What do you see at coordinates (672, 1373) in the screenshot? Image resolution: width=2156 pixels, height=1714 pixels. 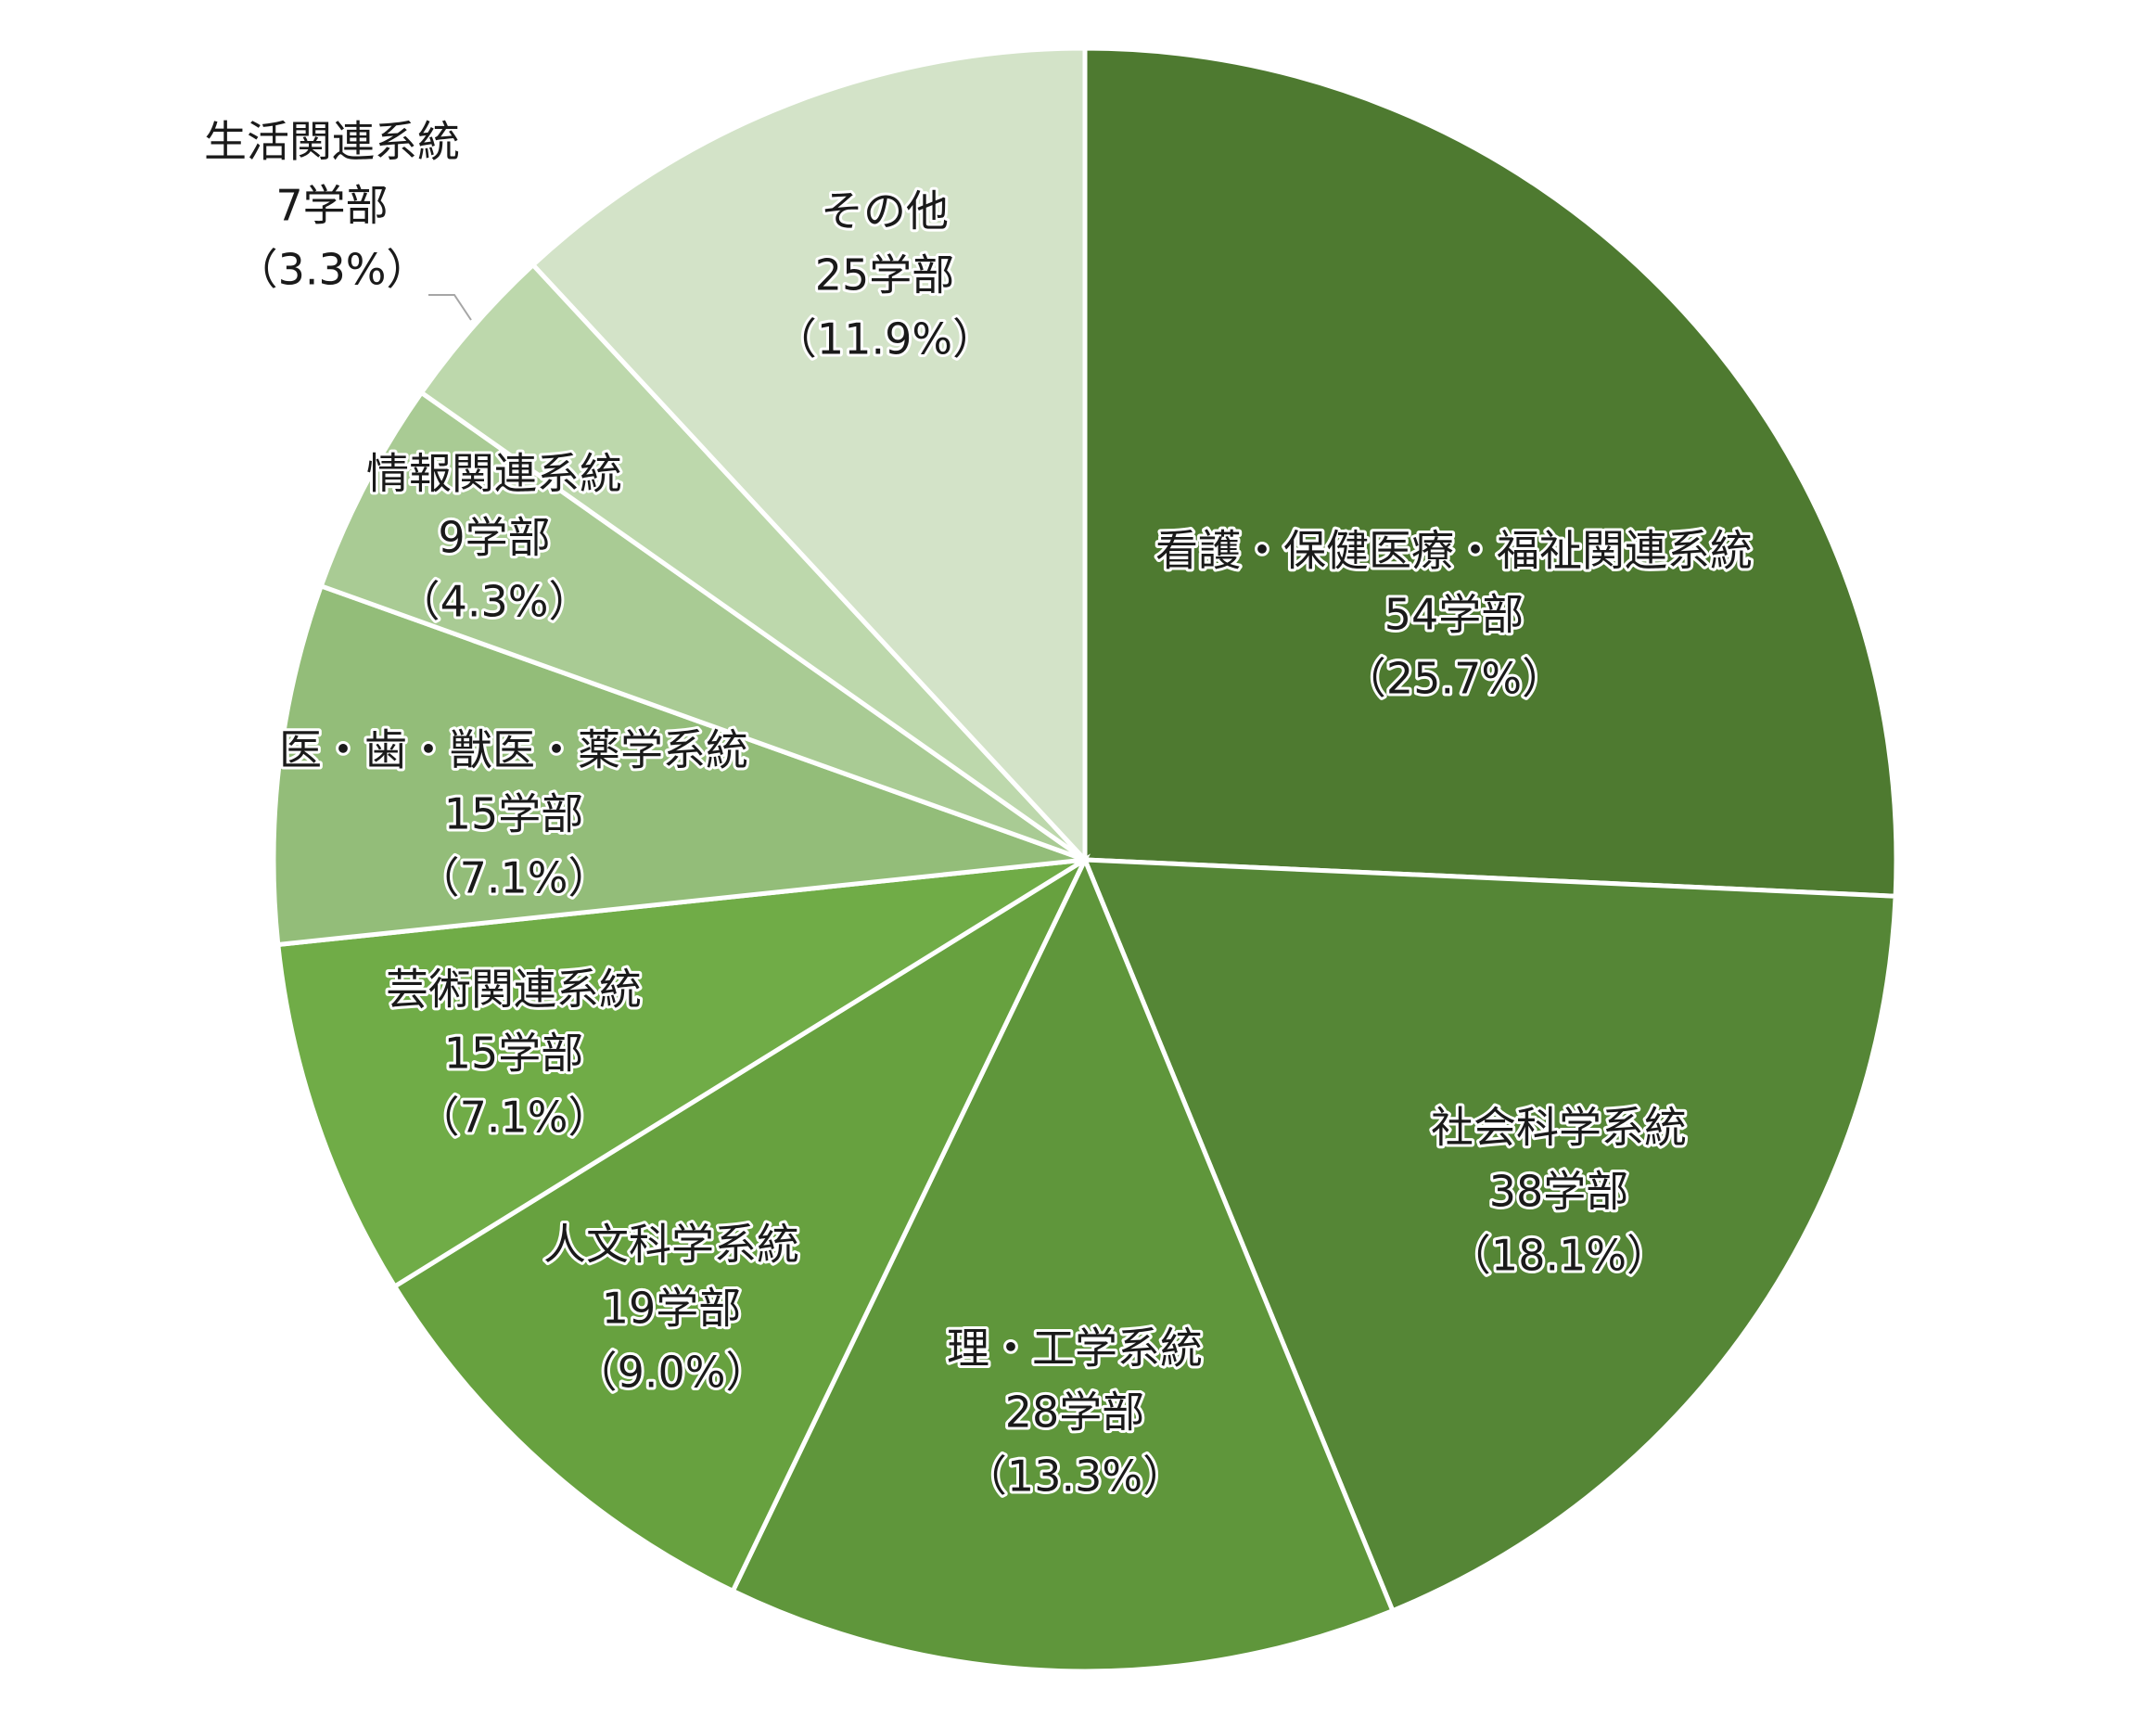 I see `slice-percent: （9.0%）` at bounding box center [672, 1373].